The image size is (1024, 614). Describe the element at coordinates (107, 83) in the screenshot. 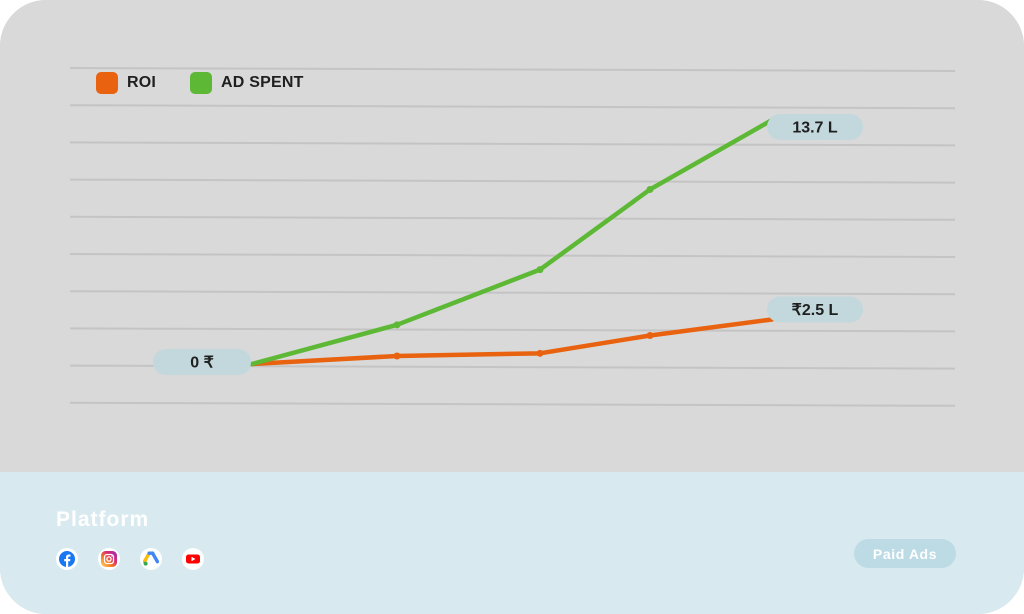

I see `legend-swatch-roi` at that location.